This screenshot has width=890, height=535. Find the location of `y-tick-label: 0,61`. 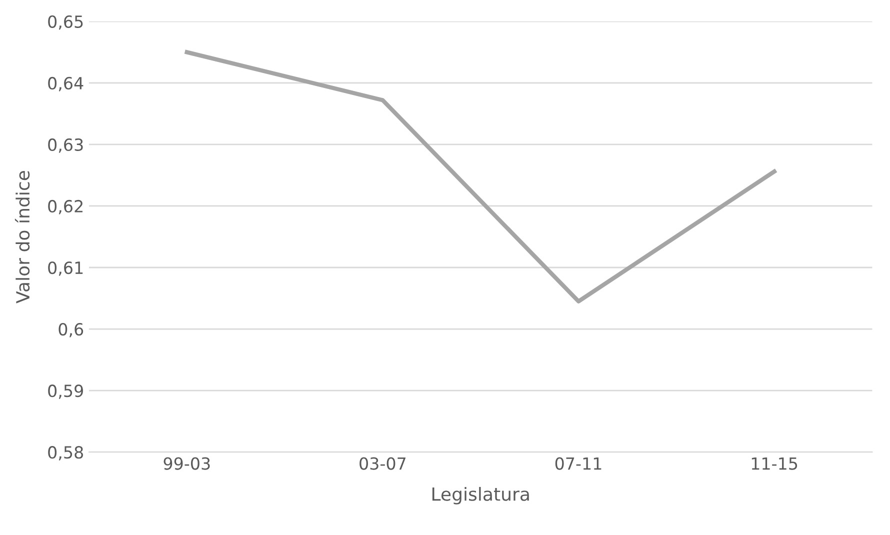

y-tick-label: 0,61 is located at coordinates (65, 268).